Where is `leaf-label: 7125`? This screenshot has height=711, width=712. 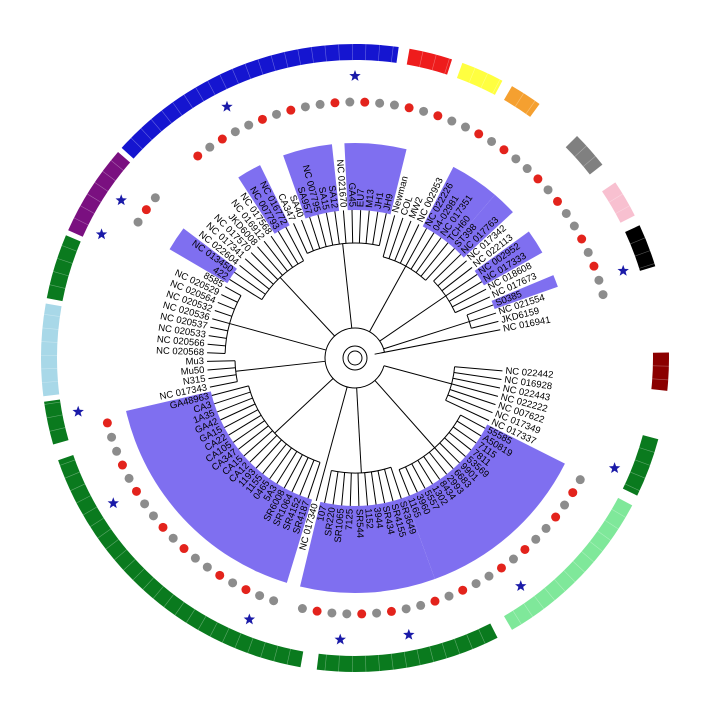 leaf-label: 7125 is located at coordinates (350, 519).